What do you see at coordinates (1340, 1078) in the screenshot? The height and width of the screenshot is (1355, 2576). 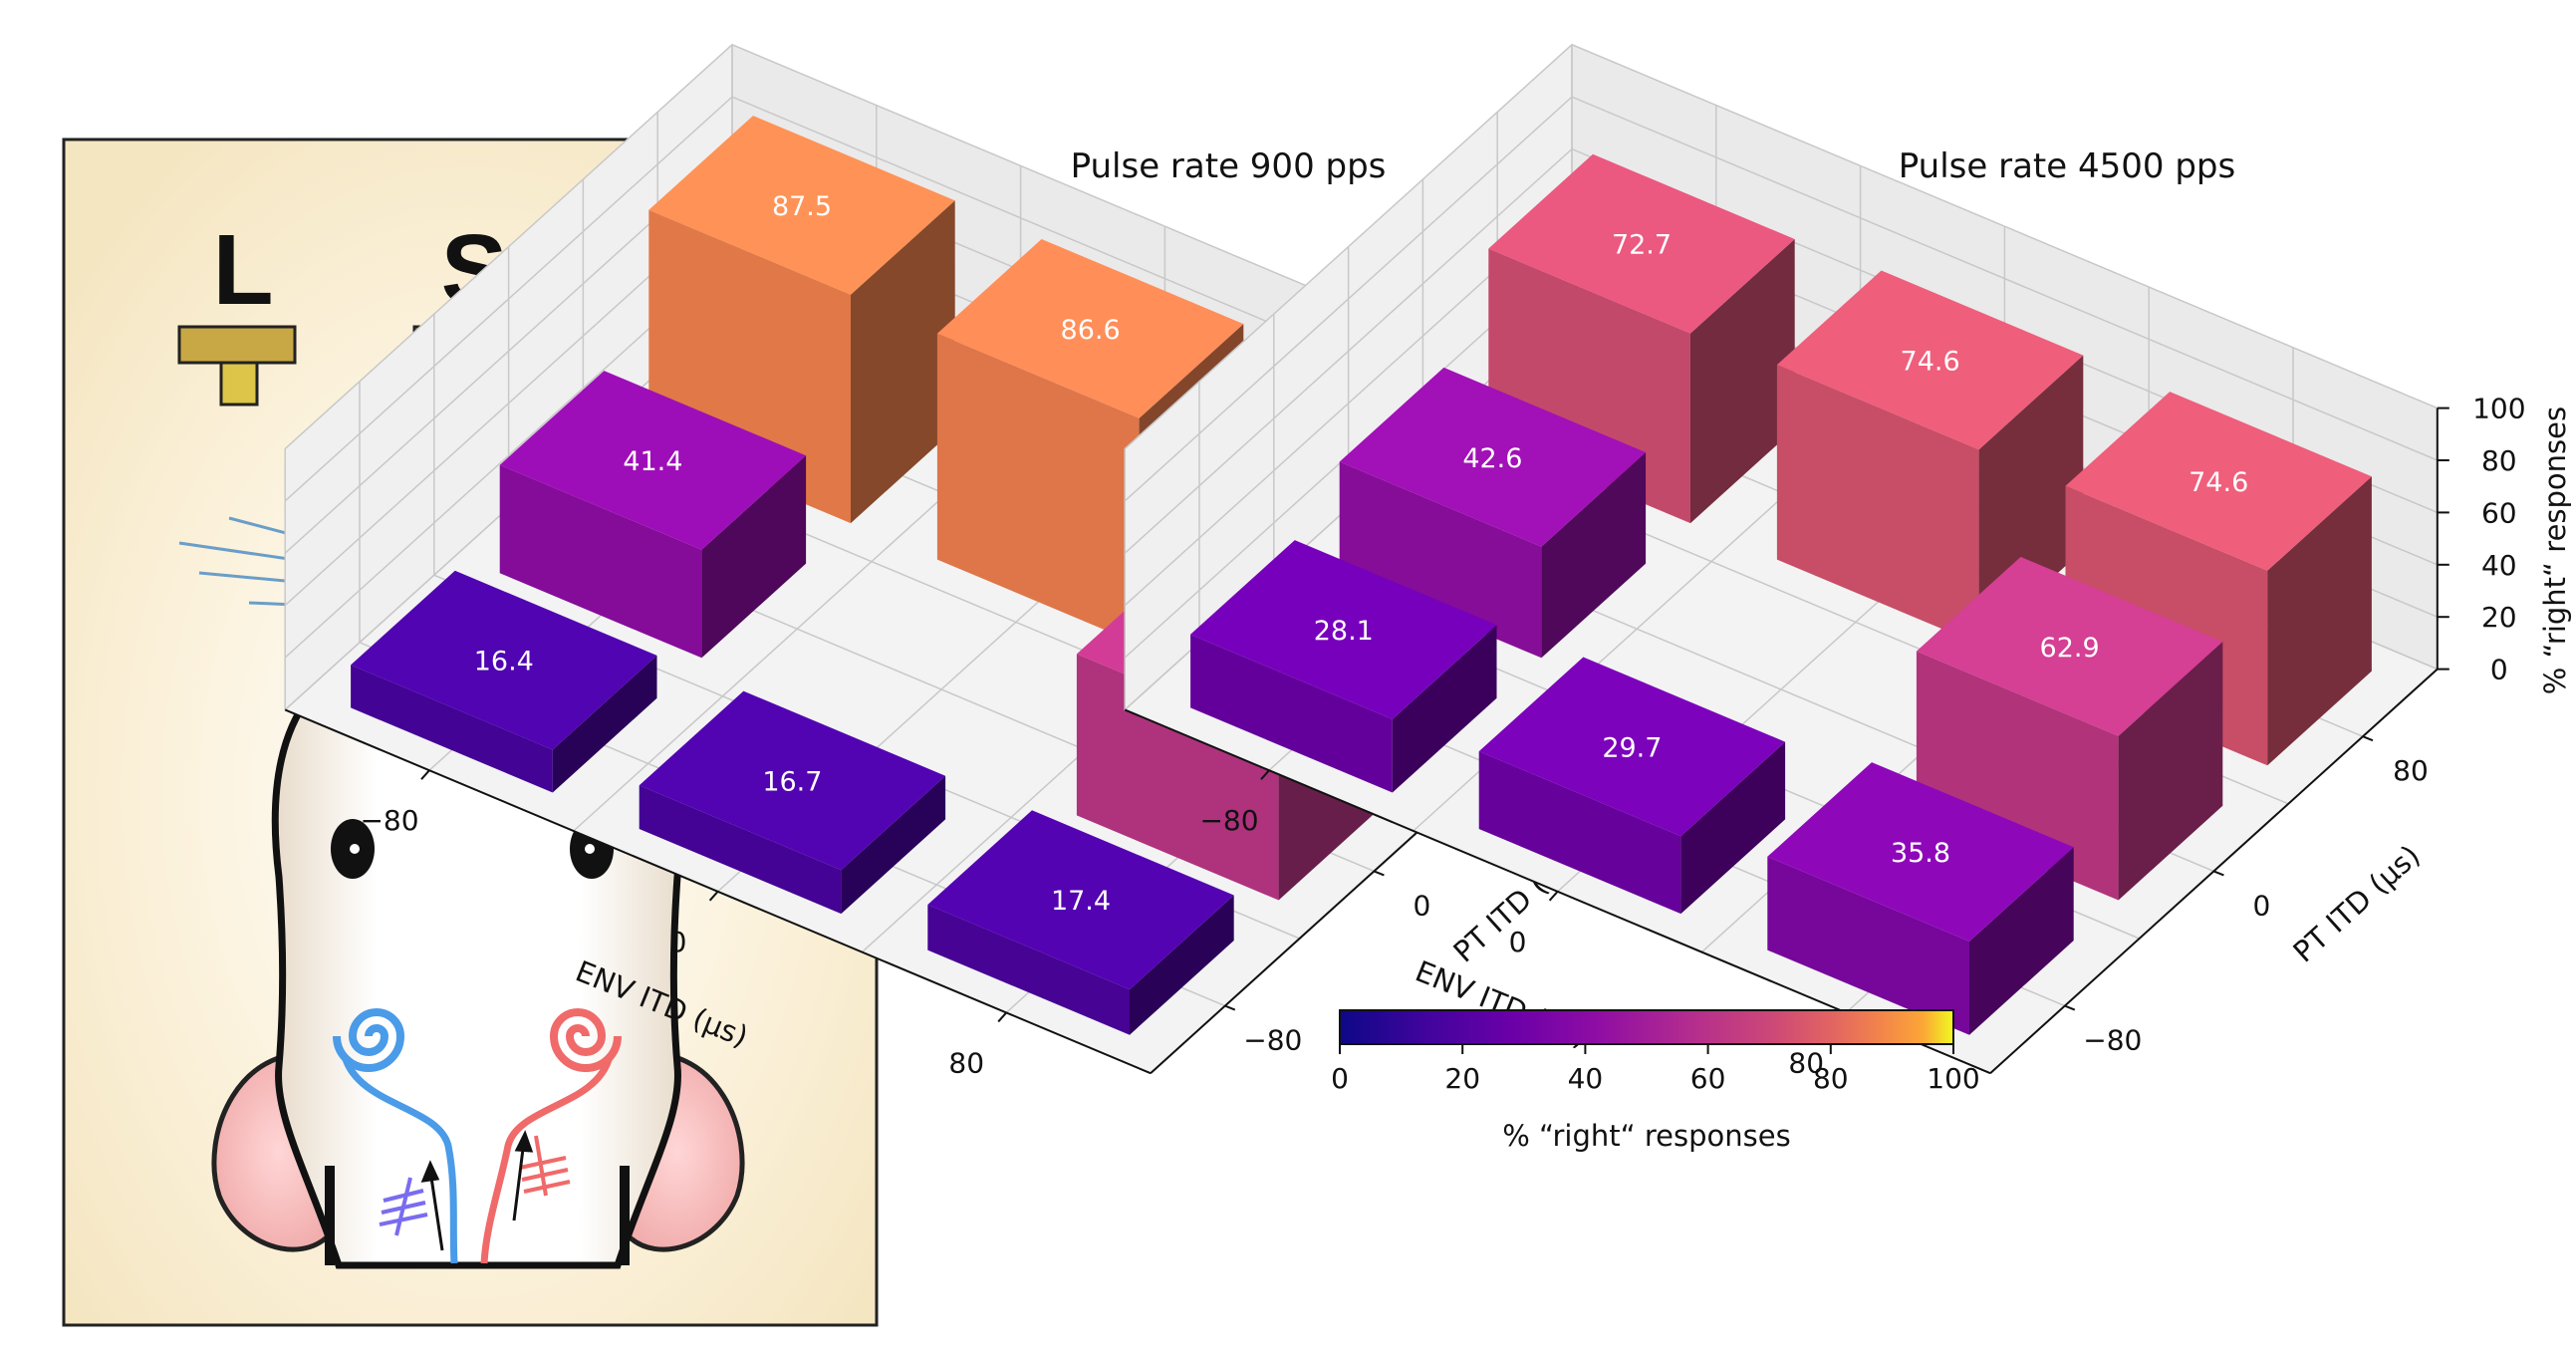 I see `colorbar-tick-label: 0` at bounding box center [1340, 1078].